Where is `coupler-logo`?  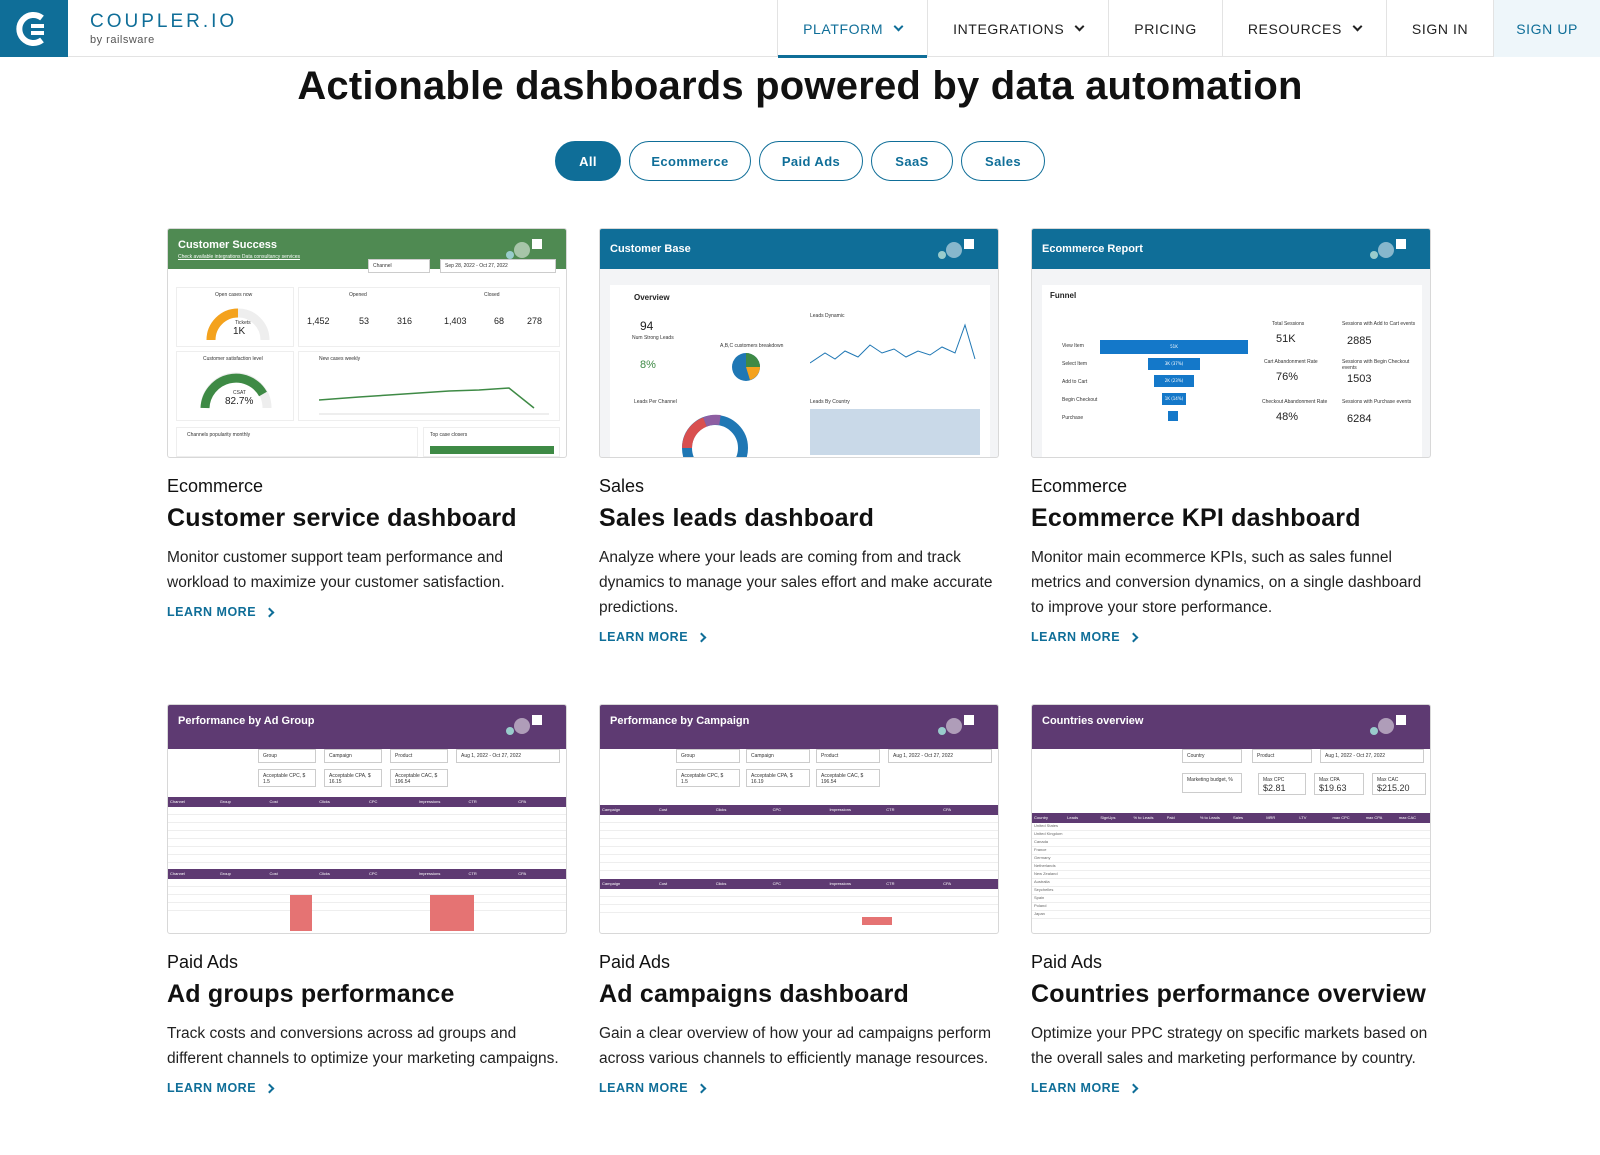 coupler-logo is located at coordinates (34, 28).